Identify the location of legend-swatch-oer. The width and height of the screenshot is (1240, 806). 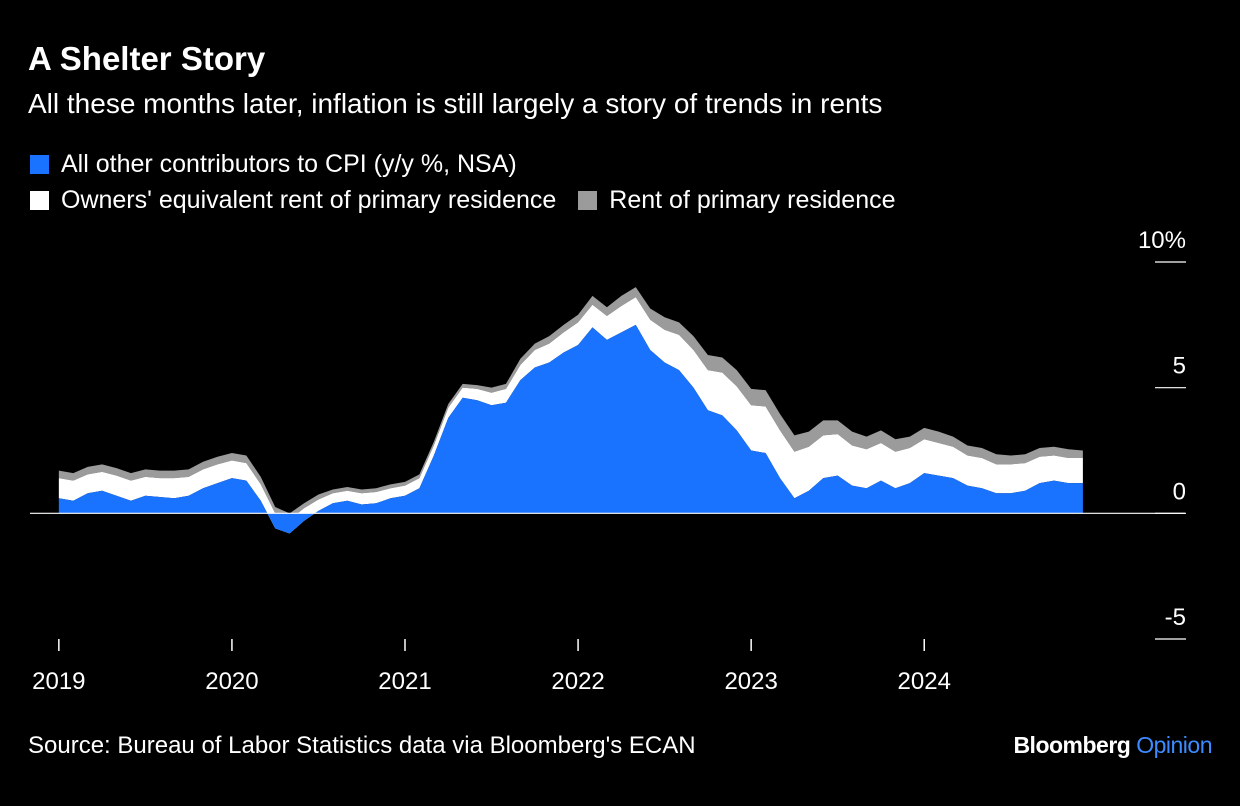
(39, 200).